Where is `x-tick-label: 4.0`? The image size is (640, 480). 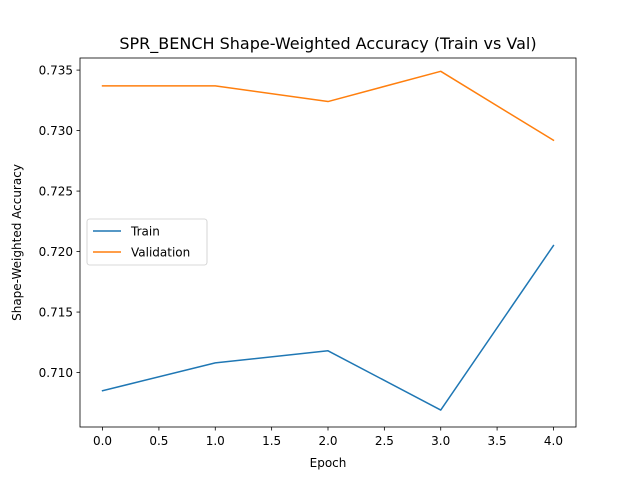 x-tick-label: 4.0 is located at coordinates (553, 441).